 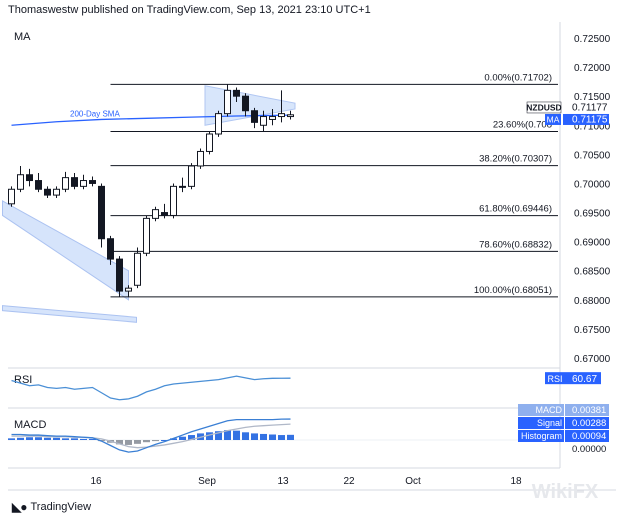 I want to click on y-tick-label: 0.67000, so click(x=592, y=359).